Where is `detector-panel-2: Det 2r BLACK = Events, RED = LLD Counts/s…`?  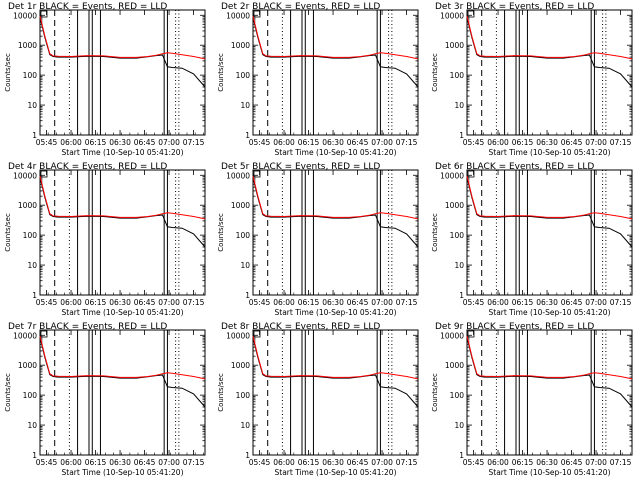 detector-panel-2: Det 2r BLACK = Events, RED = LLD Counts/s… is located at coordinates (318, 79).